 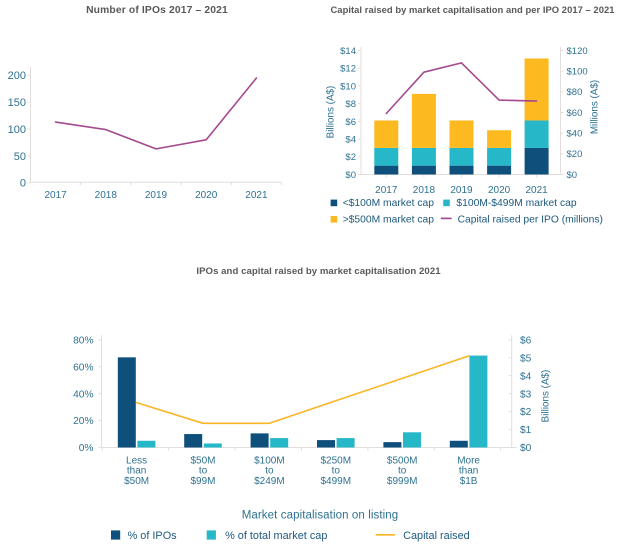 I want to click on svg-text: $500M, so click(x=402, y=460).